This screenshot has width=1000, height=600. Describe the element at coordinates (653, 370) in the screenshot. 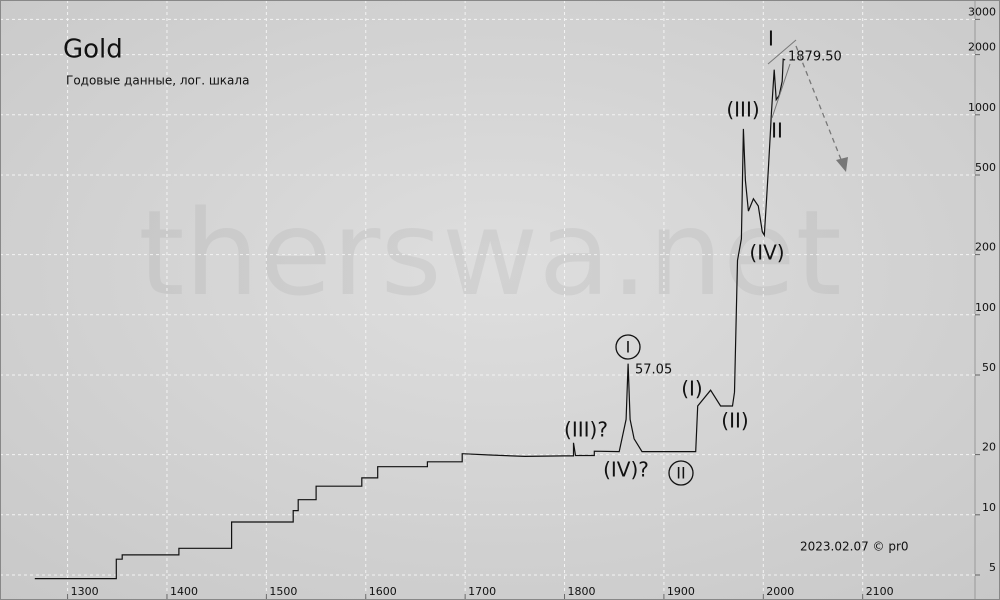

I see `wave-label: 57.05` at that location.